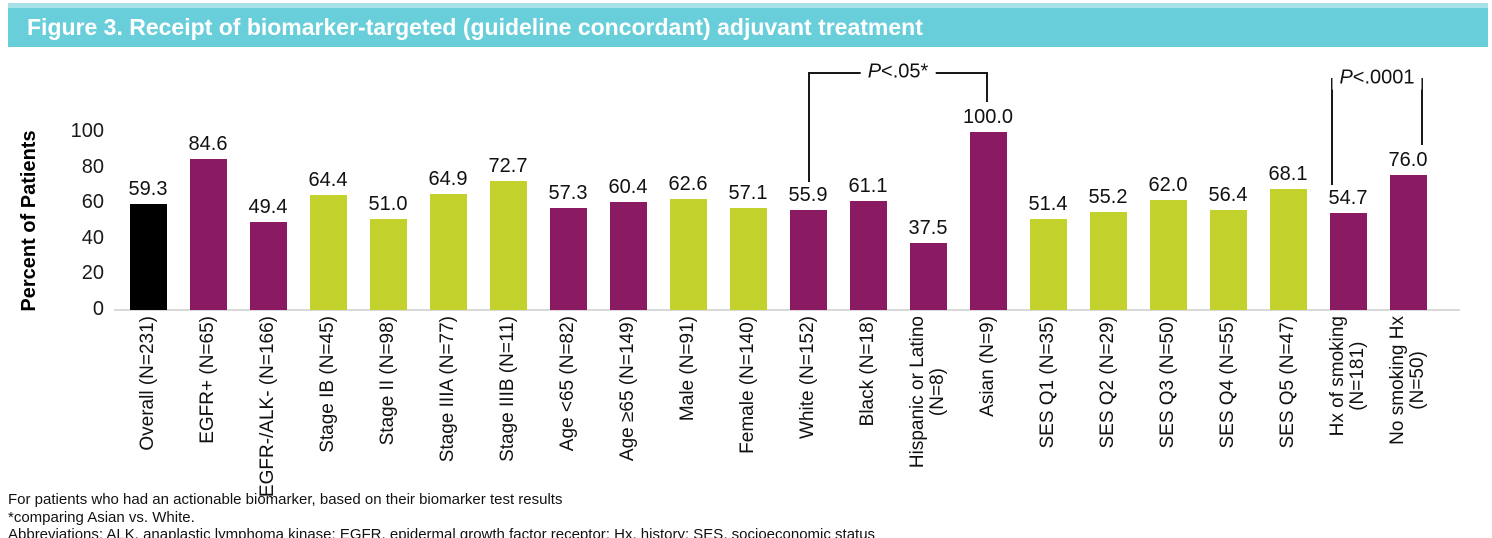 The image size is (1492, 538). What do you see at coordinates (1407, 380) in the screenshot?
I see `x-axis-category-text: No smoking Hx (N=50)` at bounding box center [1407, 380].